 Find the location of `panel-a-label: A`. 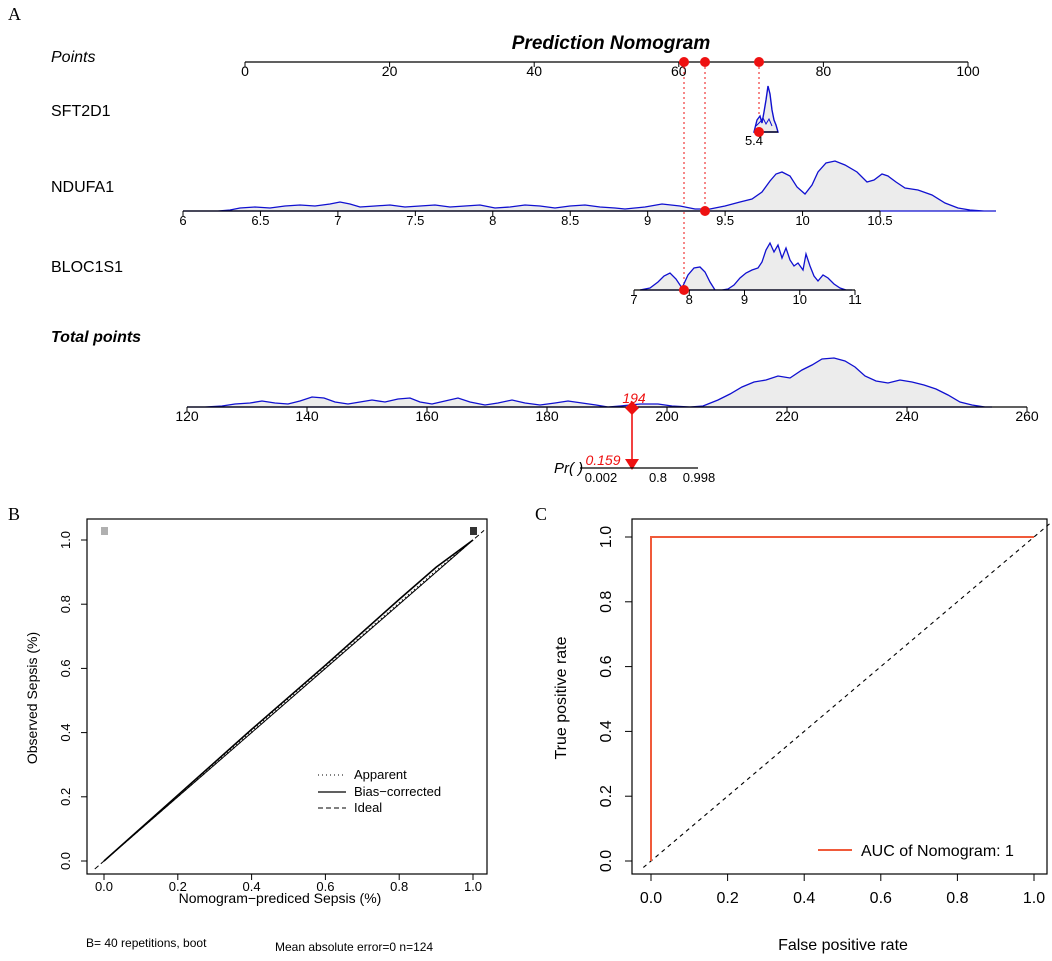

panel-a-label: A is located at coordinates (14, 14).